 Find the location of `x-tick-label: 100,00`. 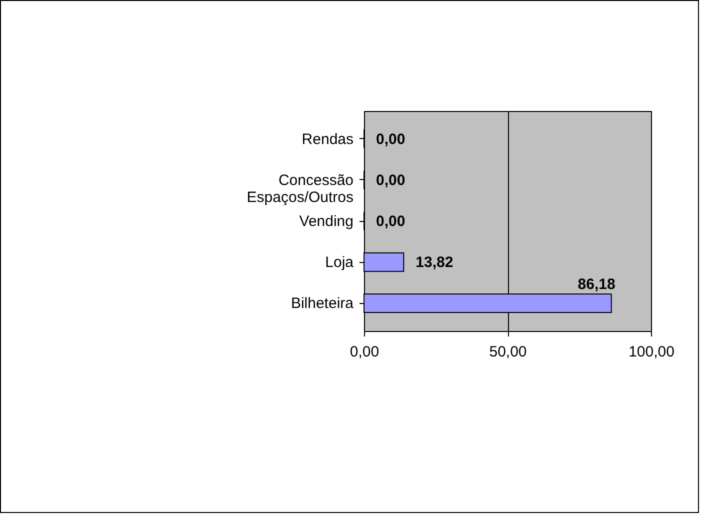

x-tick-label: 100,00 is located at coordinates (651, 352).